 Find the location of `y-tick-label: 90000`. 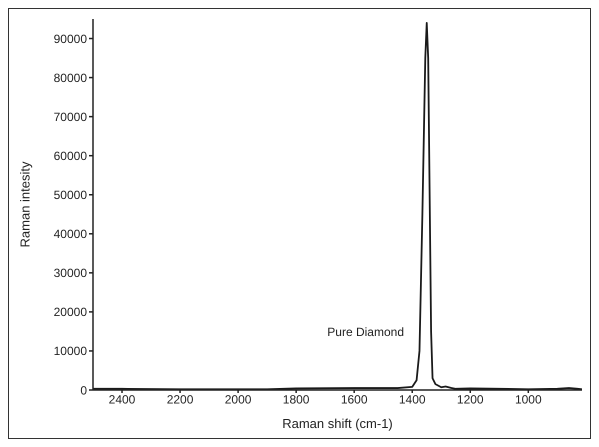

y-tick-label: 90000 is located at coordinates (71, 39).